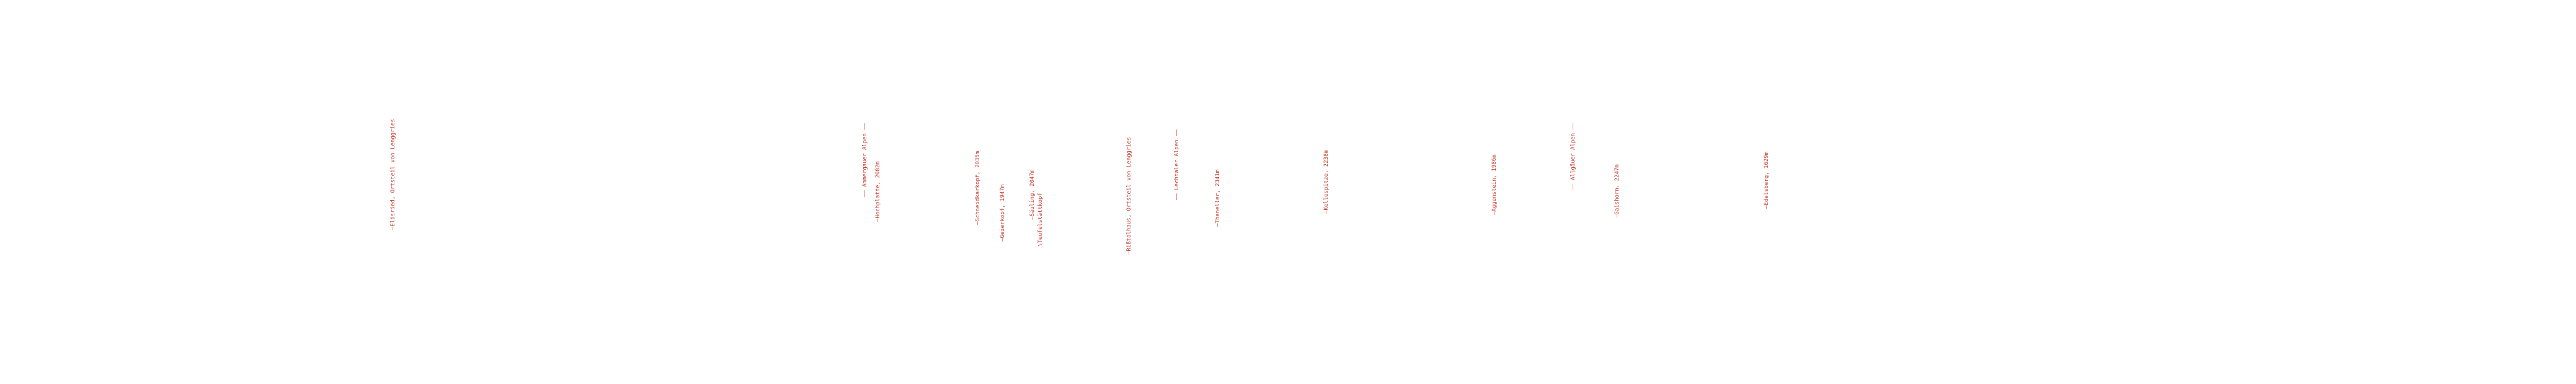 The height and width of the screenshot is (384, 2576). What do you see at coordinates (1032, 195) in the screenshot?
I see `peak-label: —Säuling, 2047m` at bounding box center [1032, 195].